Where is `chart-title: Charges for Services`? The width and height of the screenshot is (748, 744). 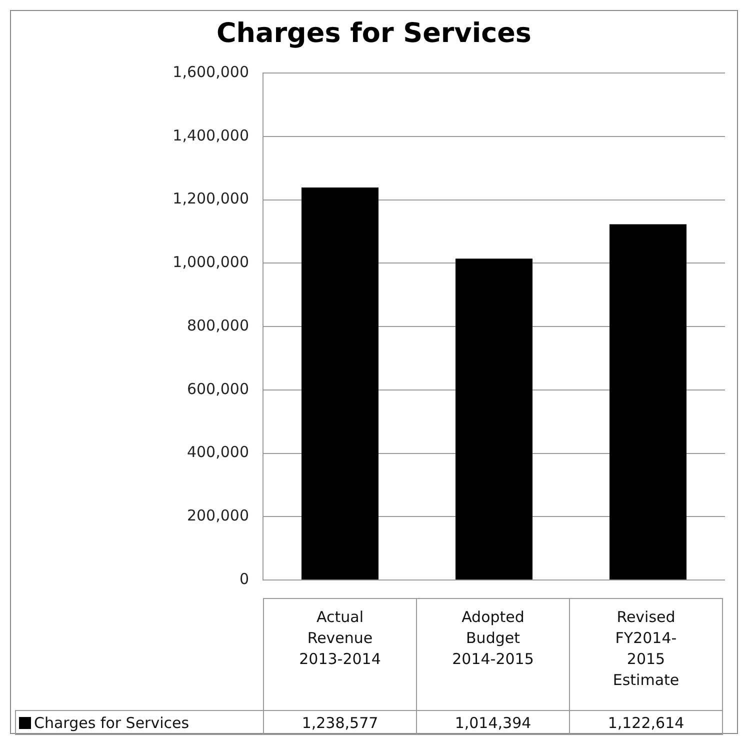 chart-title: Charges for Services is located at coordinates (373, 33).